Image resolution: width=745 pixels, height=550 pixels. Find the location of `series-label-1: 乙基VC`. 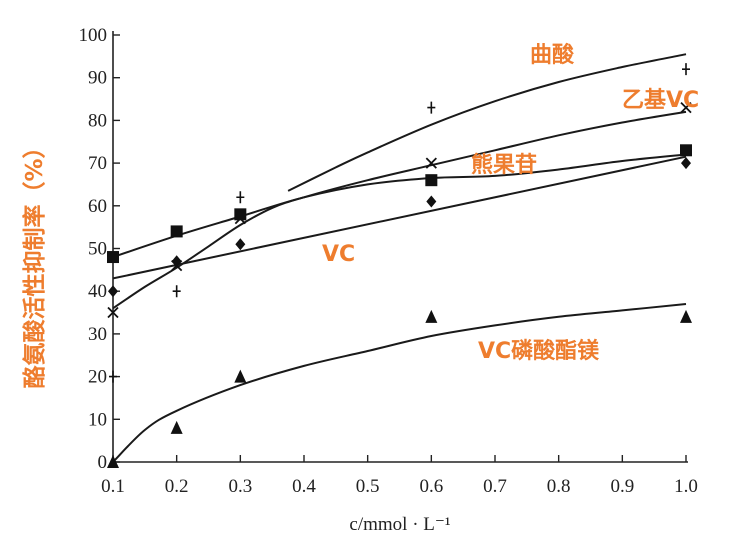

series-label-1: 乙基VC is located at coordinates (660, 100).